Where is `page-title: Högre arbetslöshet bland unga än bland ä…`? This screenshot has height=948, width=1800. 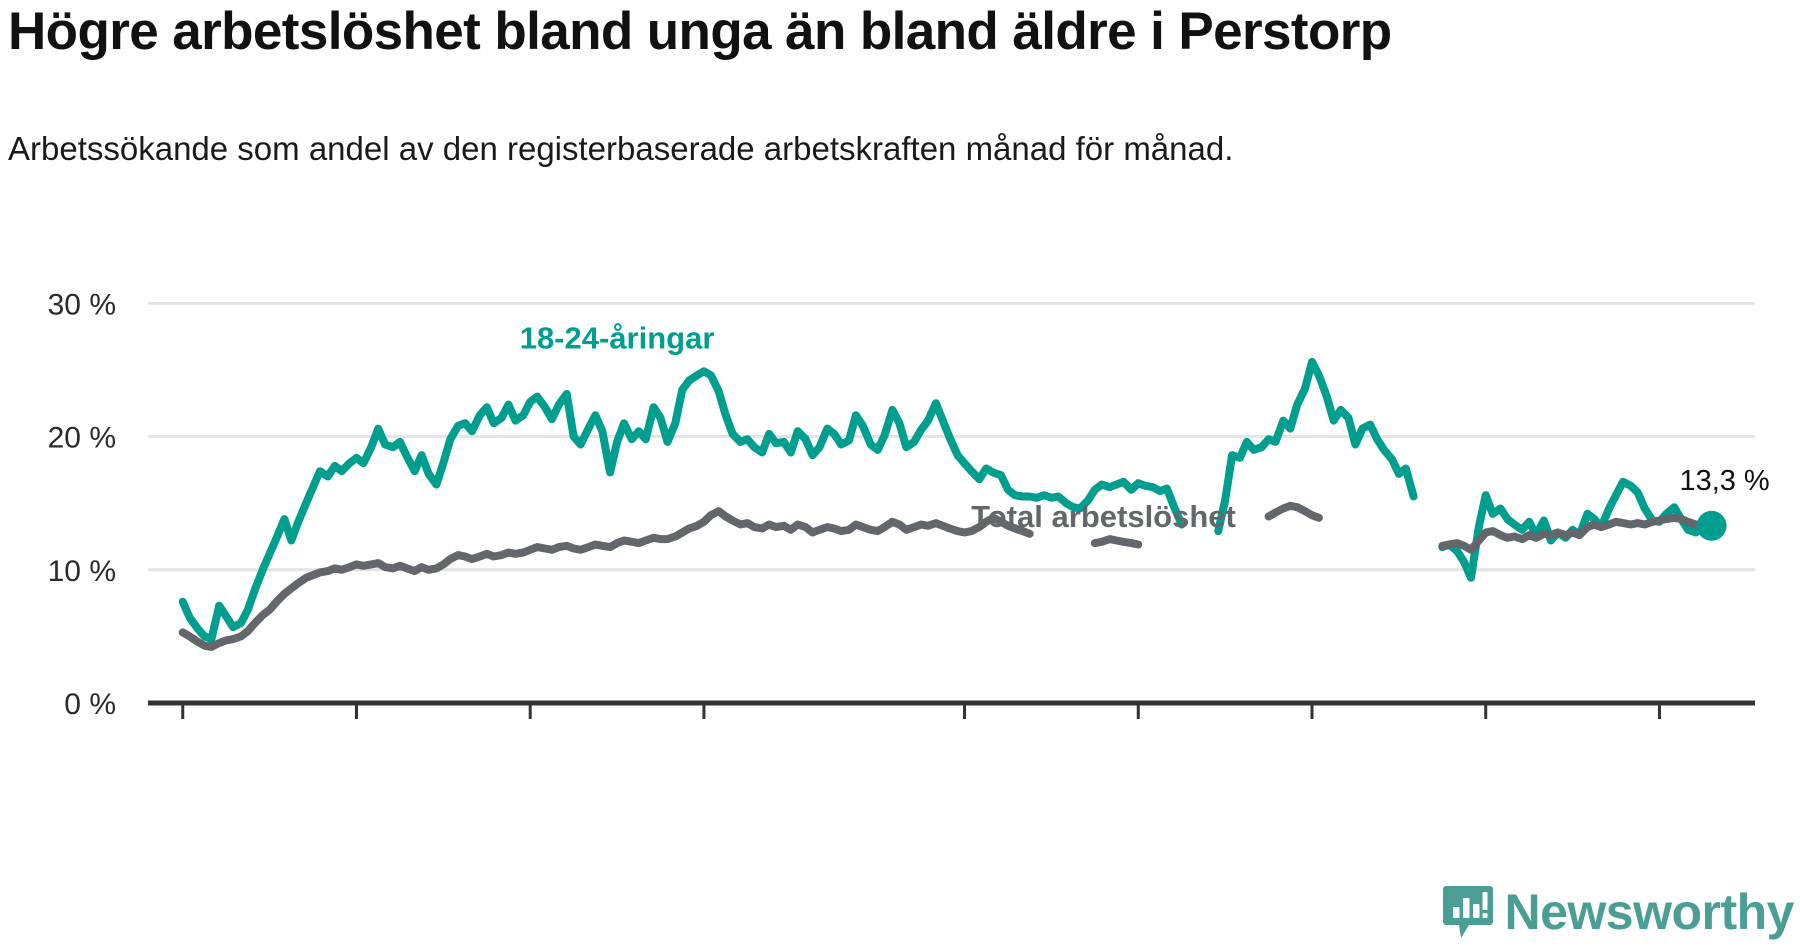 page-title: Högre arbetslöshet bland unga än bland ä… is located at coordinates (700, 31).